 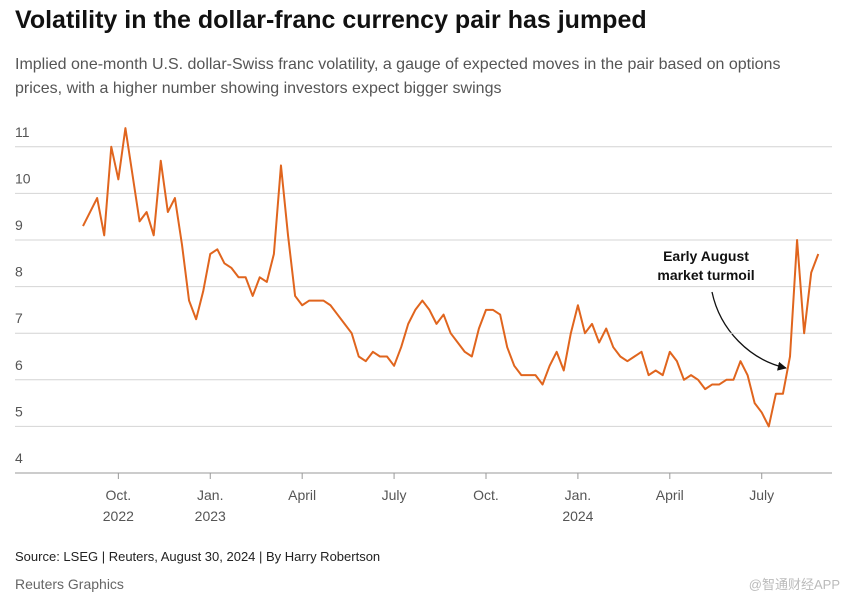 What do you see at coordinates (19, 225) in the screenshot?
I see `y-tick-label: 9` at bounding box center [19, 225].